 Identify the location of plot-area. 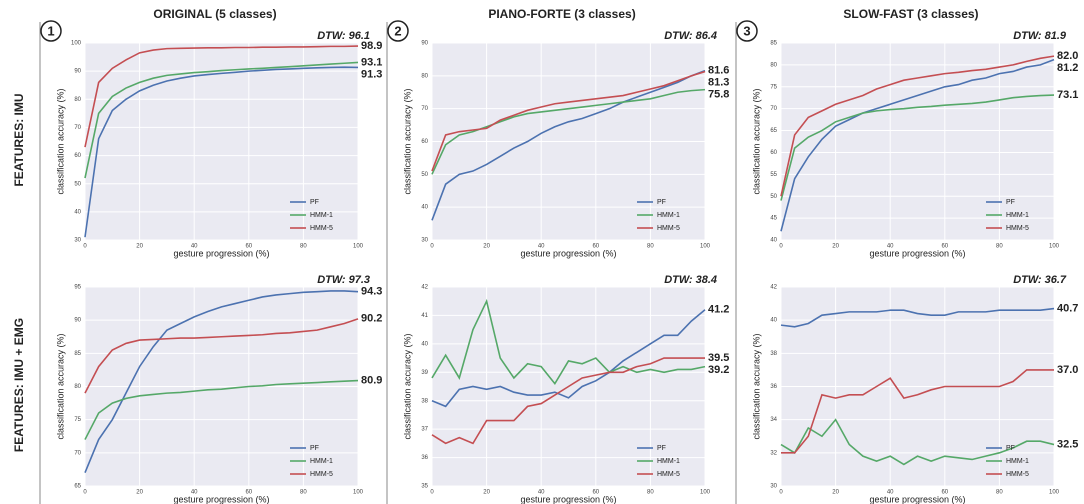
(917, 141).